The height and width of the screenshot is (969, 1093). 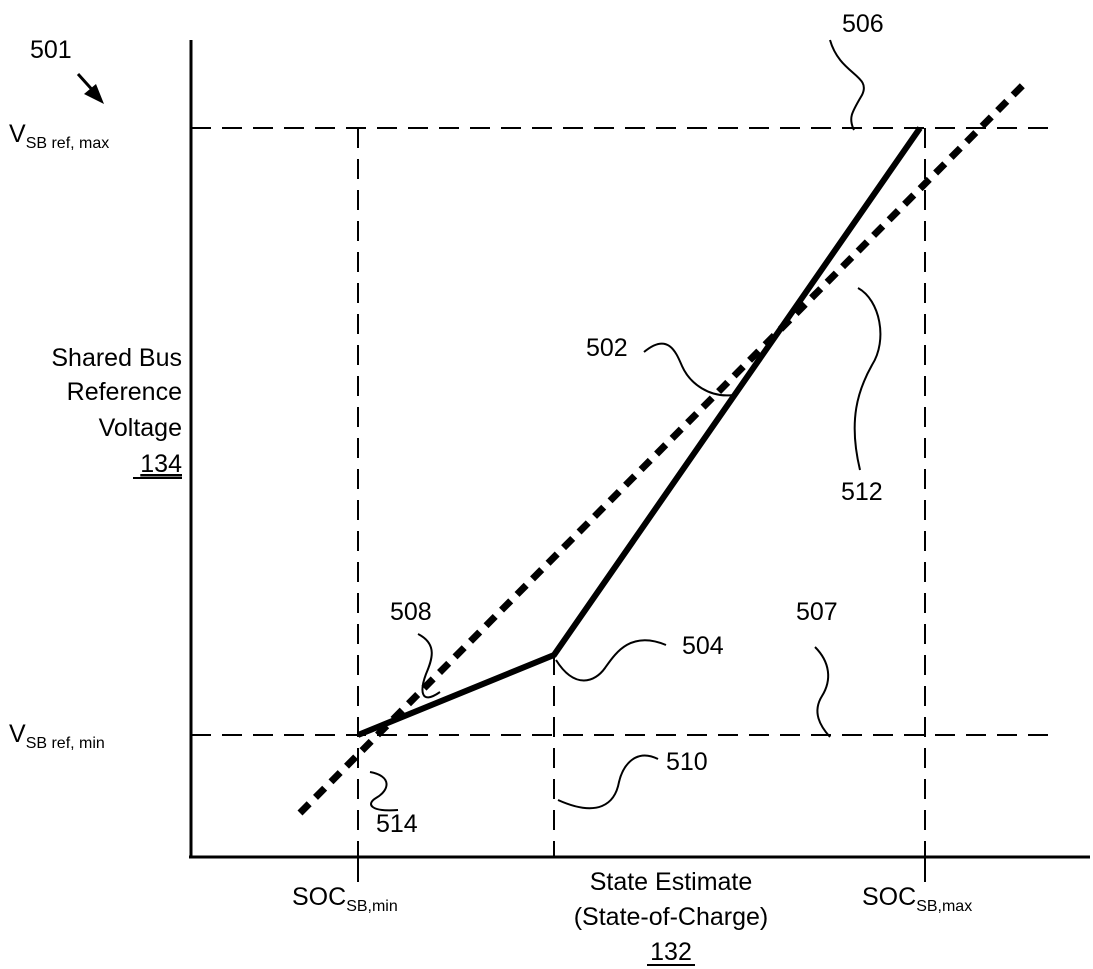 What do you see at coordinates (57, 736) in the screenshot?
I see `v-min-label: VSB ref, min` at bounding box center [57, 736].